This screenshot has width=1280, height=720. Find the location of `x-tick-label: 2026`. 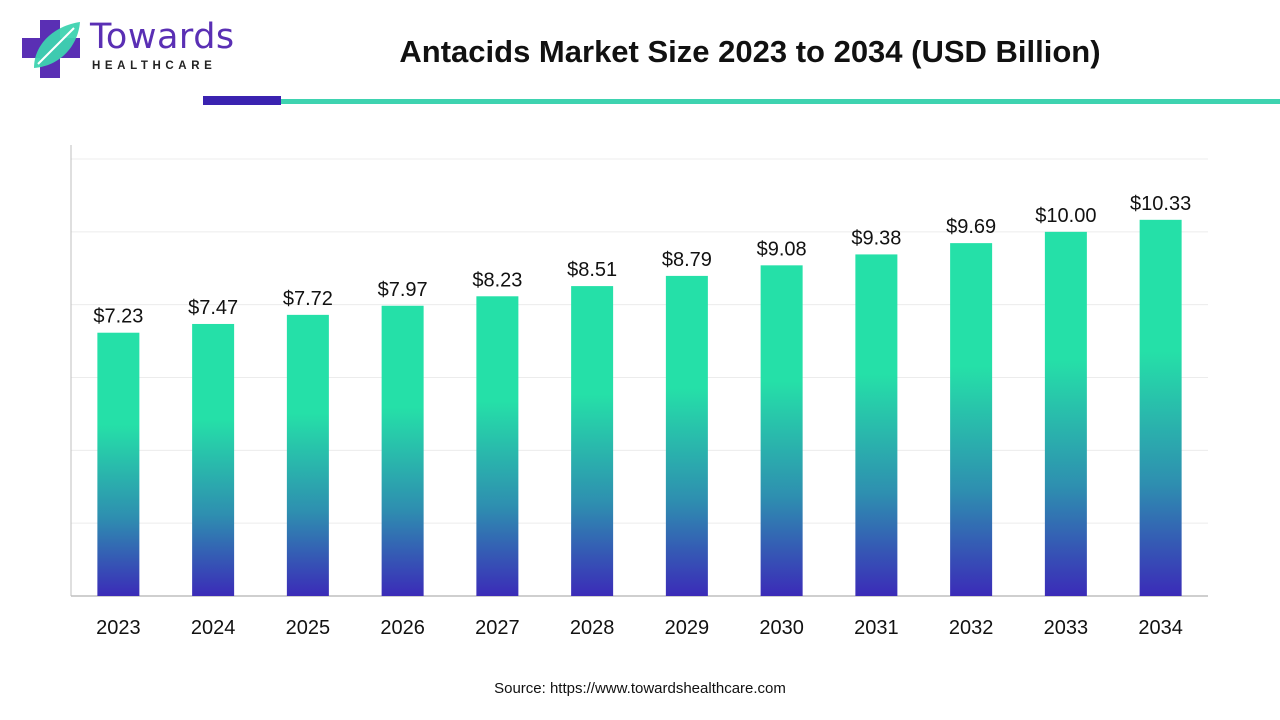

x-tick-label: 2026 is located at coordinates (402, 628).